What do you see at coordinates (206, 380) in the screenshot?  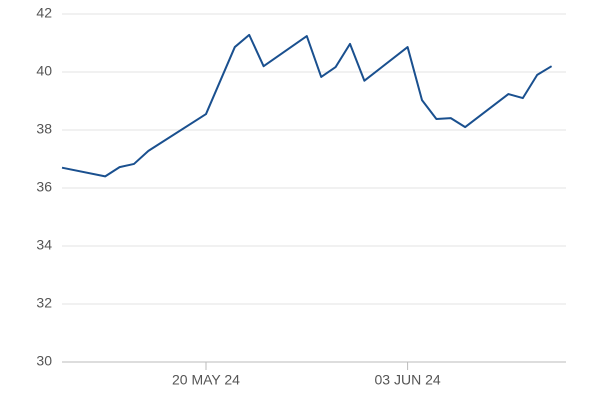 I see `x-tick-label: 20 MAY 24` at bounding box center [206, 380].